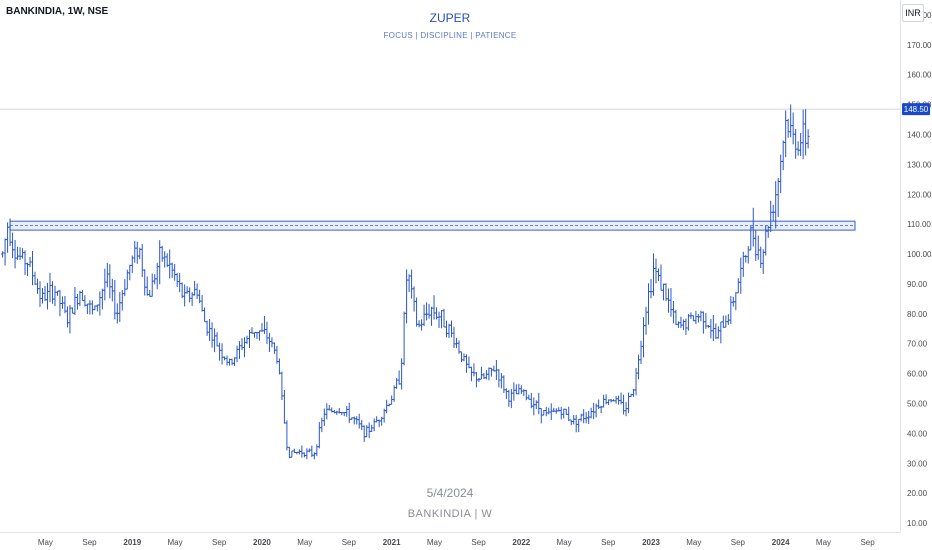 The height and width of the screenshot is (550, 932). Describe the element at coordinates (651, 542) in the screenshot. I see `x-tick-label: 2023` at that location.